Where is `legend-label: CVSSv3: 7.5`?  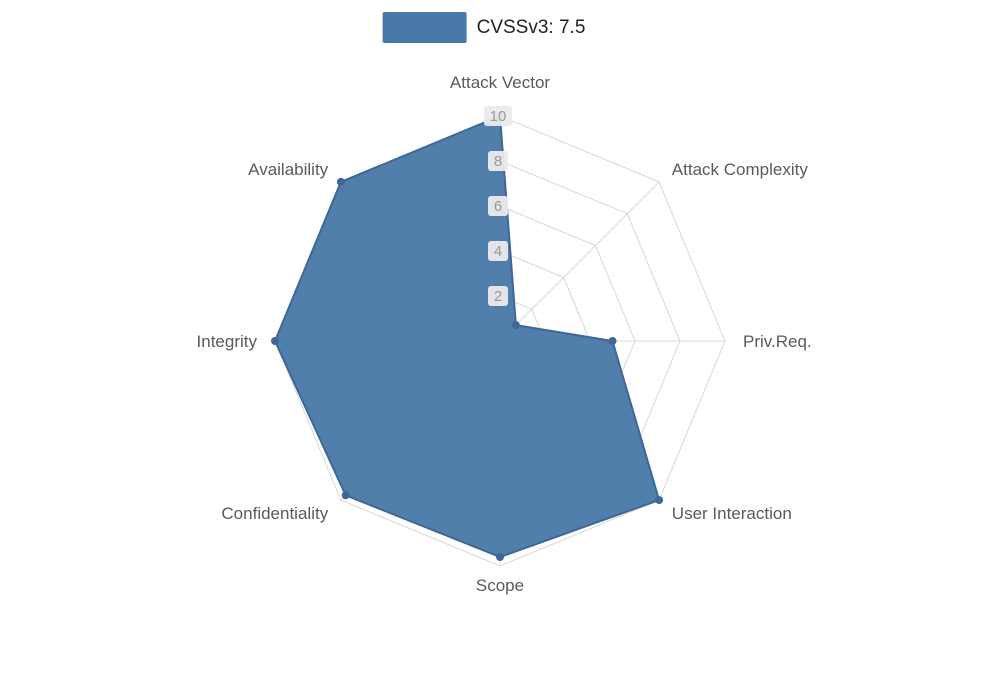
legend-label: CVSSv3: 7.5 is located at coordinates (531, 27).